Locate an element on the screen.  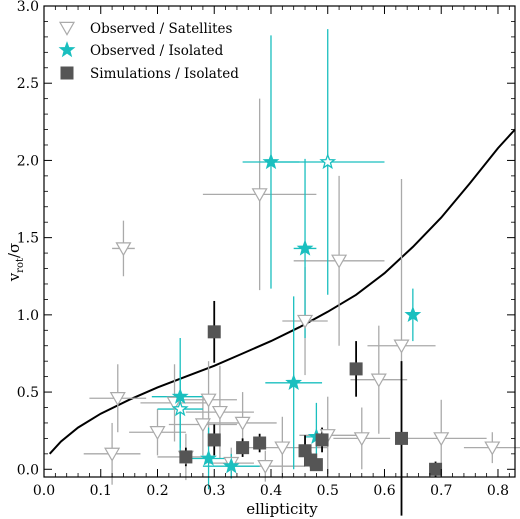
legend-item-satellites: Observed / Satellites is located at coordinates (145, 29).